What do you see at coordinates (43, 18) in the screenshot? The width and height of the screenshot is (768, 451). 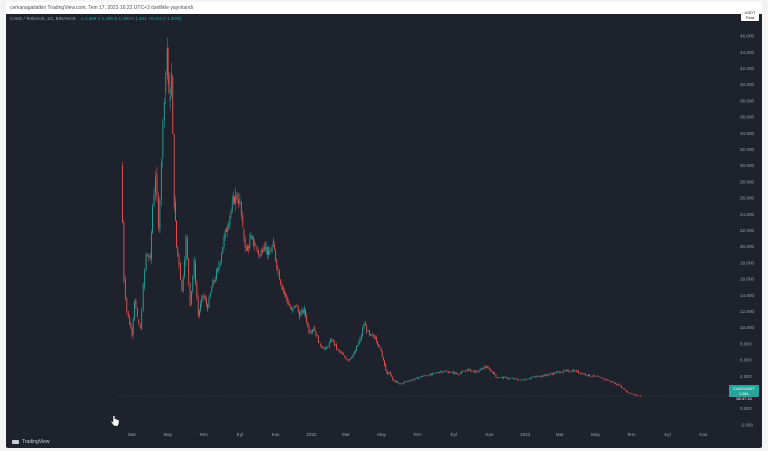 I see `symbol-name: CAKE / TetherUS, 1G, BINANCE` at bounding box center [43, 18].